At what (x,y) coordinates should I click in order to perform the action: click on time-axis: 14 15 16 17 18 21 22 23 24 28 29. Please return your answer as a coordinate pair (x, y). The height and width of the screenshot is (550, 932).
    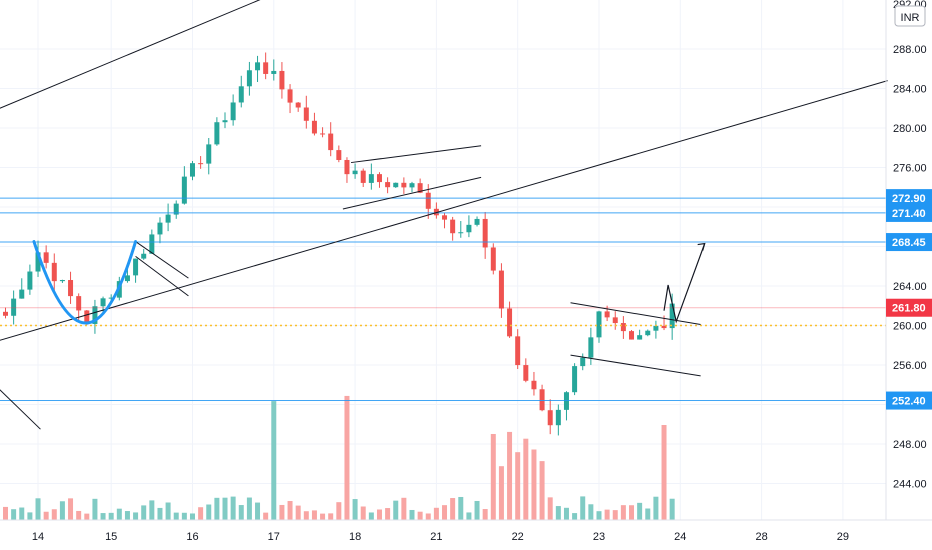
    Looking at the image, I should click on (466, 531).